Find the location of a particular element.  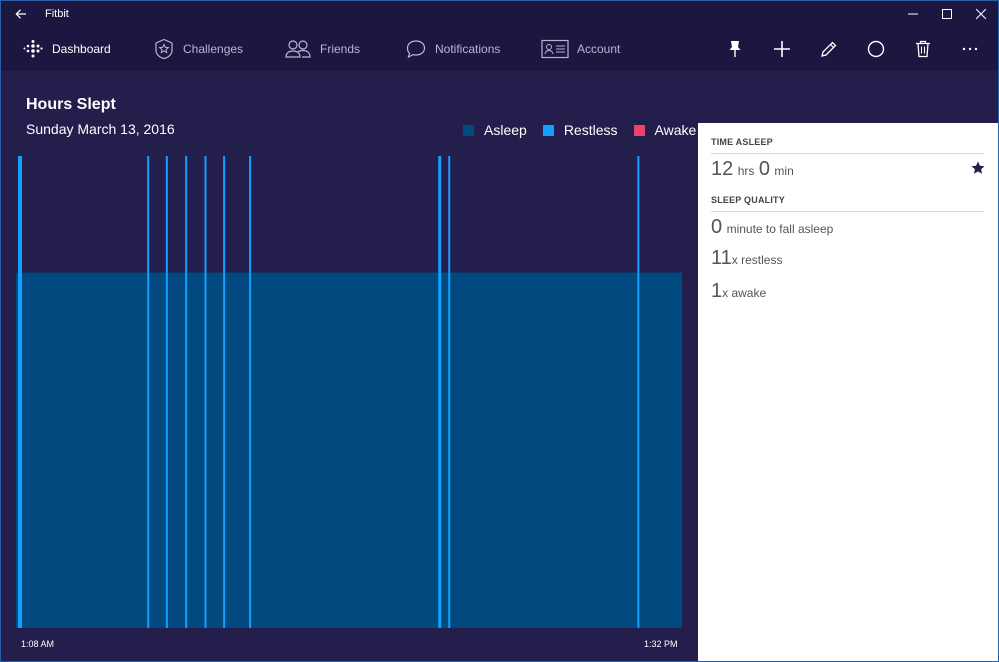

back-button is located at coordinates (21, 13).